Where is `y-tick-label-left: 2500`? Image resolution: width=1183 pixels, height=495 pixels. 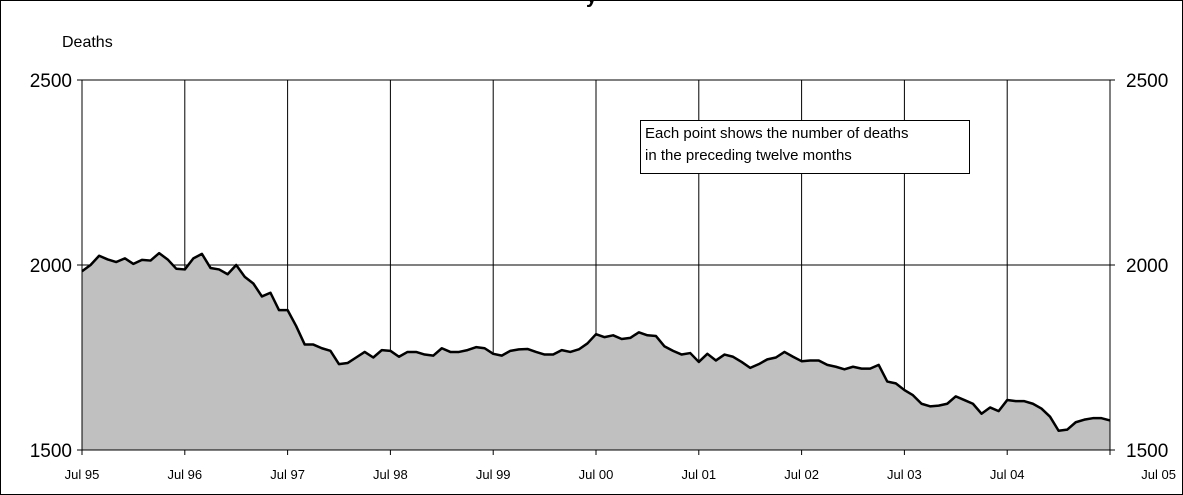
y-tick-label-left: 2500 is located at coordinates (51, 81).